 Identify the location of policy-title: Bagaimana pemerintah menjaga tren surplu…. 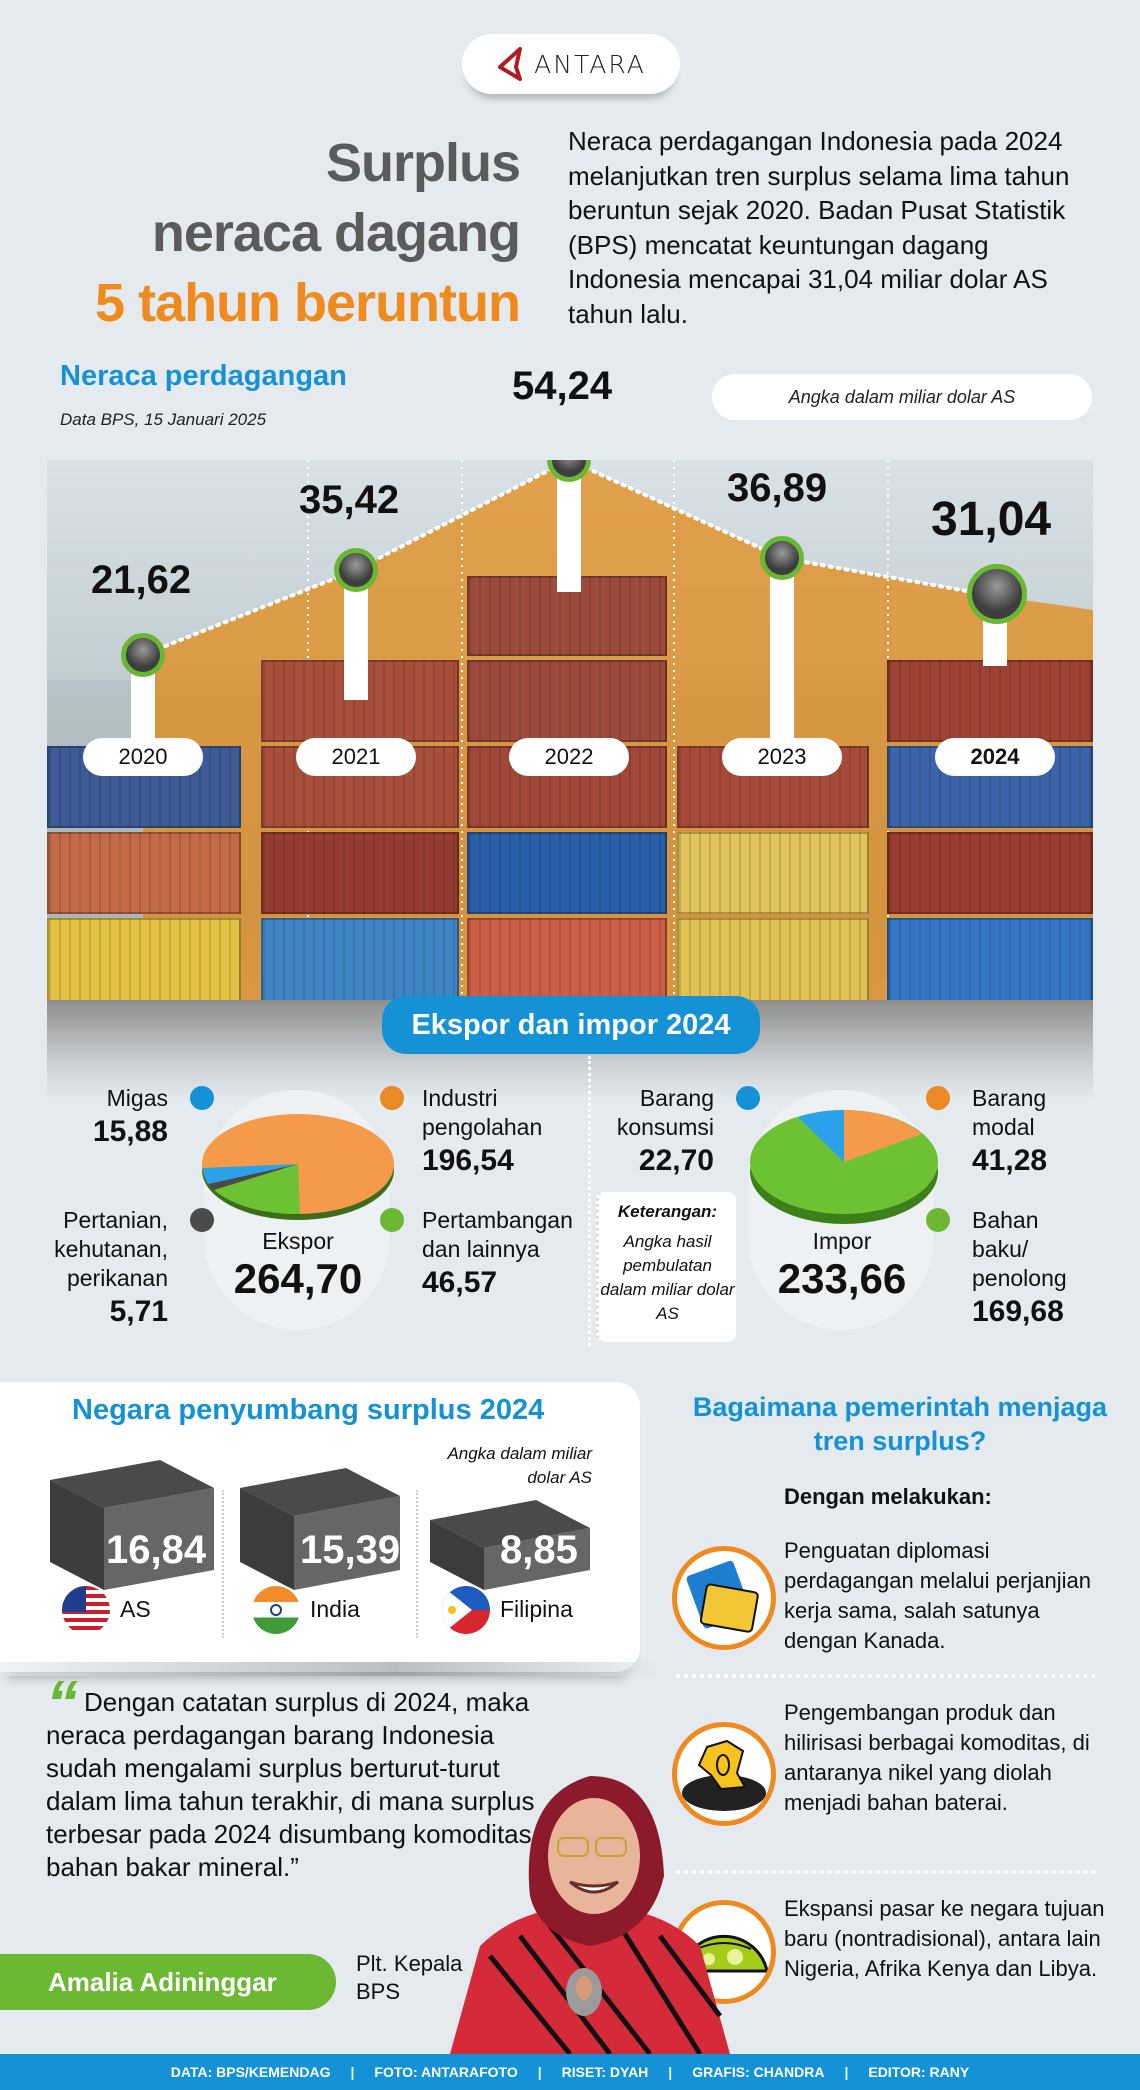
(900, 1424).